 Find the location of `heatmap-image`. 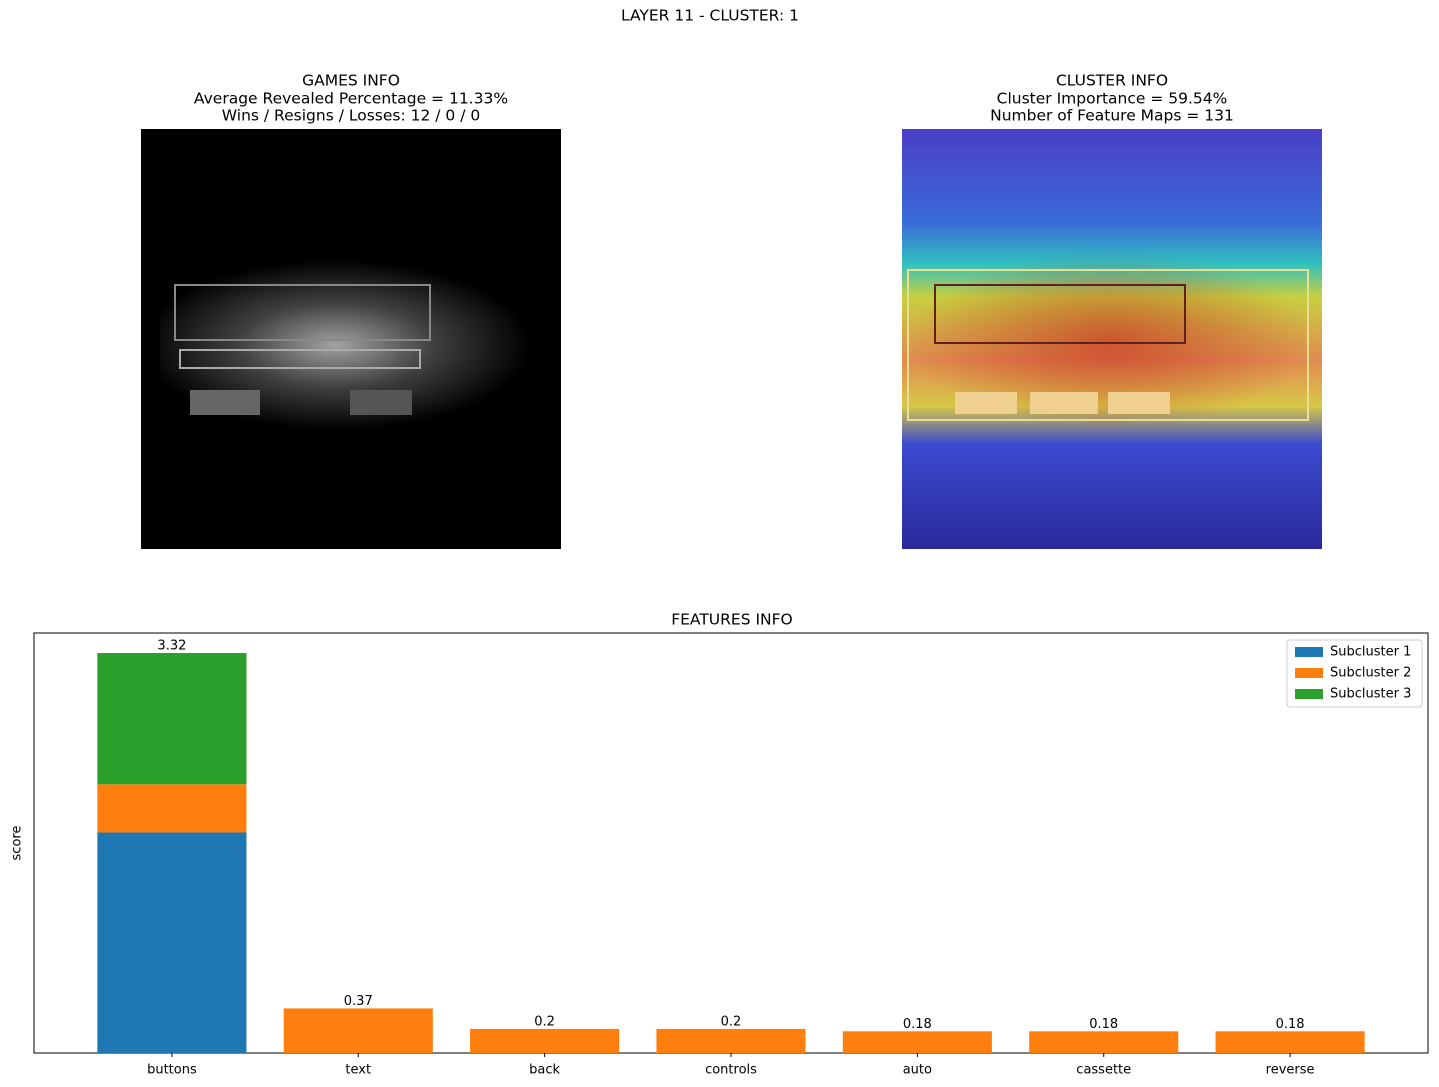

heatmap-image is located at coordinates (1112, 339).